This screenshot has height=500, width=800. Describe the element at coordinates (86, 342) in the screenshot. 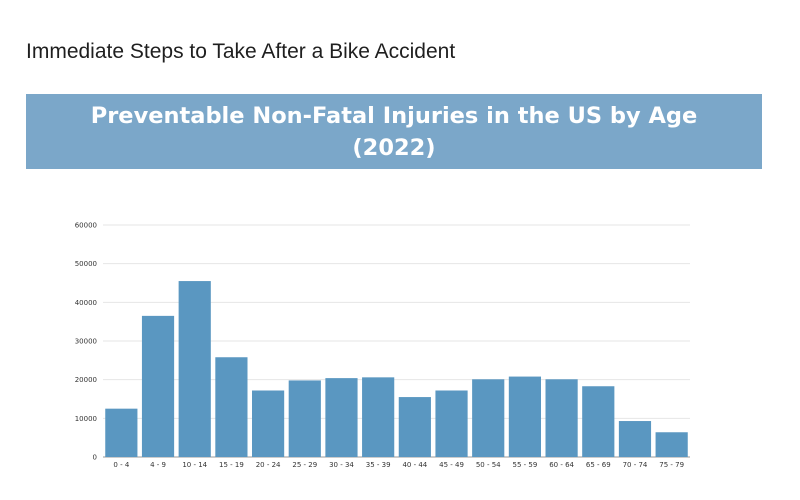

I see `y-tick-label: 30000` at that location.